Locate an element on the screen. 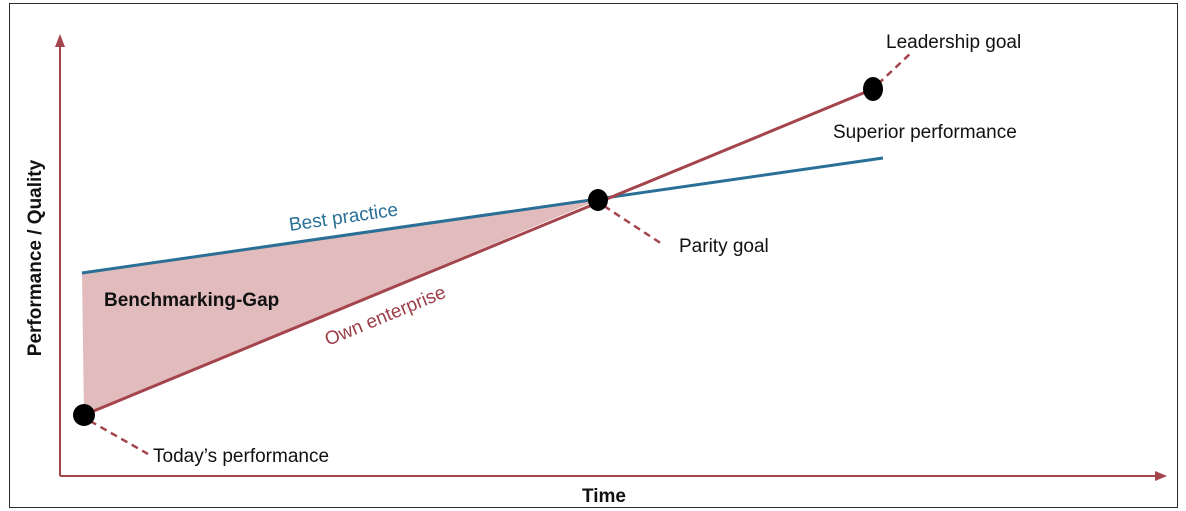 This screenshot has height=511, width=1186. parity-leader is located at coordinates (633, 225).